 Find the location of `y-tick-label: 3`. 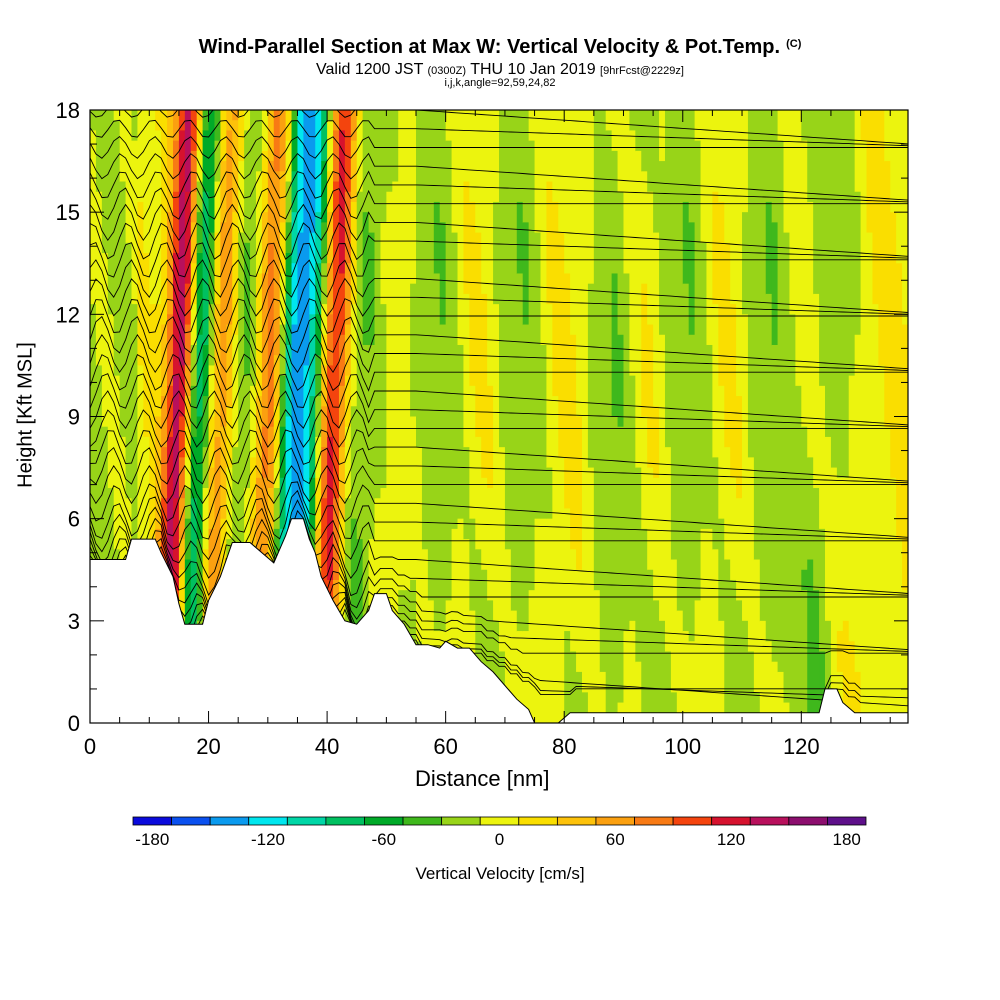

y-tick-label: 3 is located at coordinates (74, 621).